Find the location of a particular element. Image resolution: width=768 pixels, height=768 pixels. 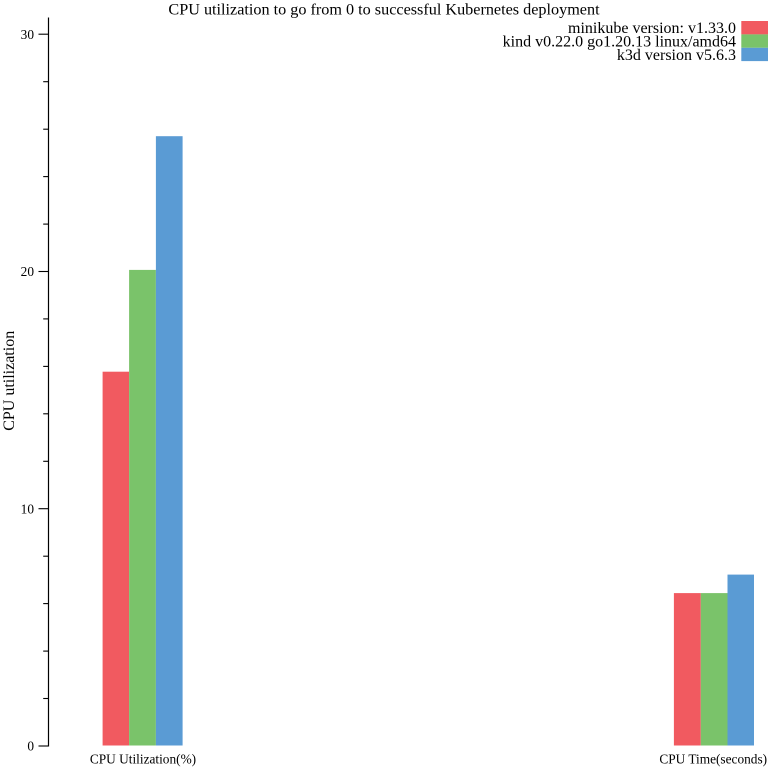

svg-text:kind v0.22.0 go1.20.13 linux/a: kind v0.22.0 go1.20.13 linux/amd64 is located at coordinates (619, 42).